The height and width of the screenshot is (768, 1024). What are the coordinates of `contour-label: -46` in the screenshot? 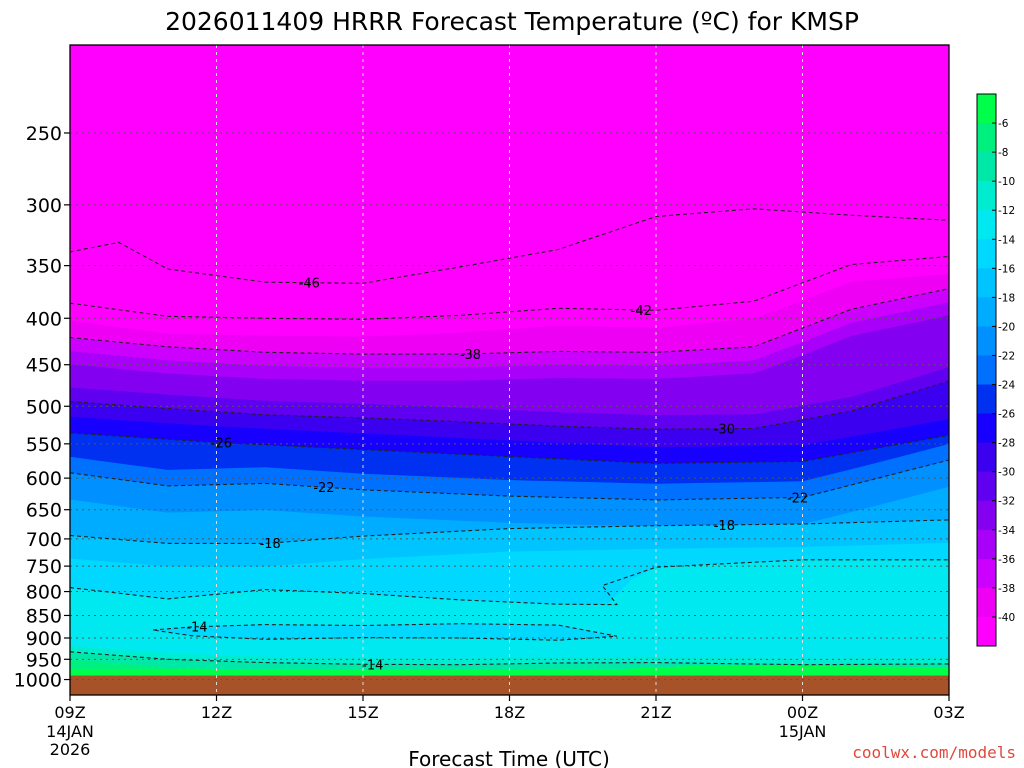 It's located at (309, 284).